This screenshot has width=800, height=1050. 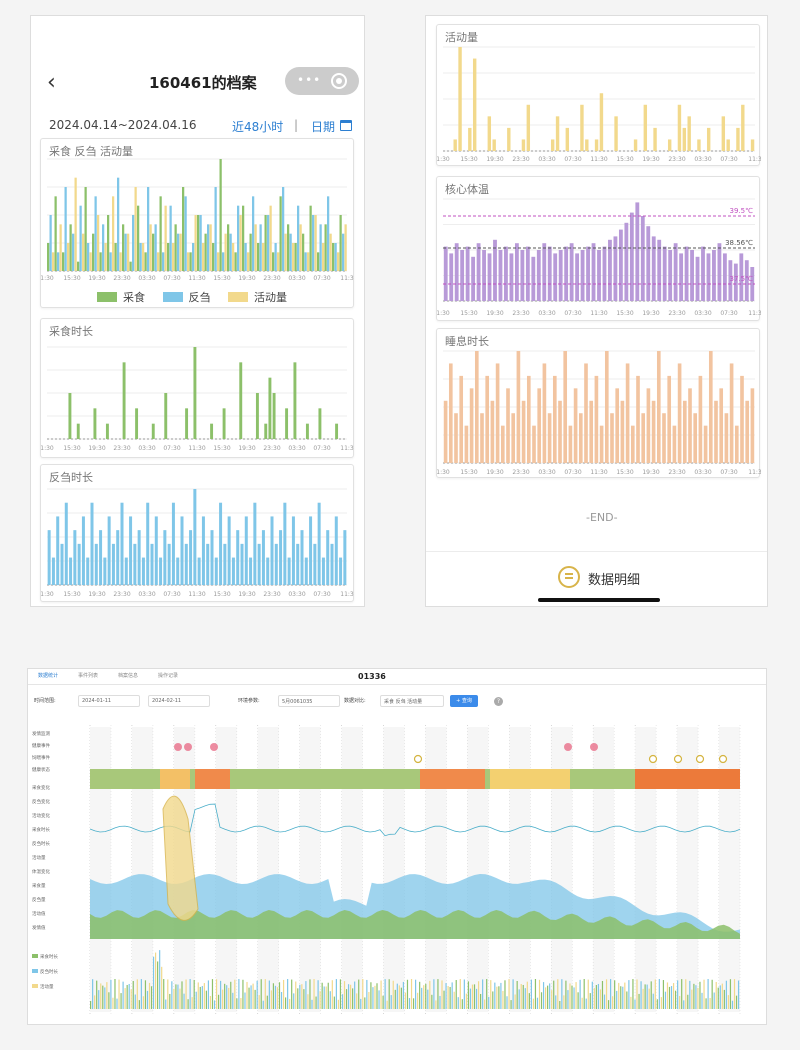 I want to click on recent-48h-button: 近48小时, so click(x=258, y=127).